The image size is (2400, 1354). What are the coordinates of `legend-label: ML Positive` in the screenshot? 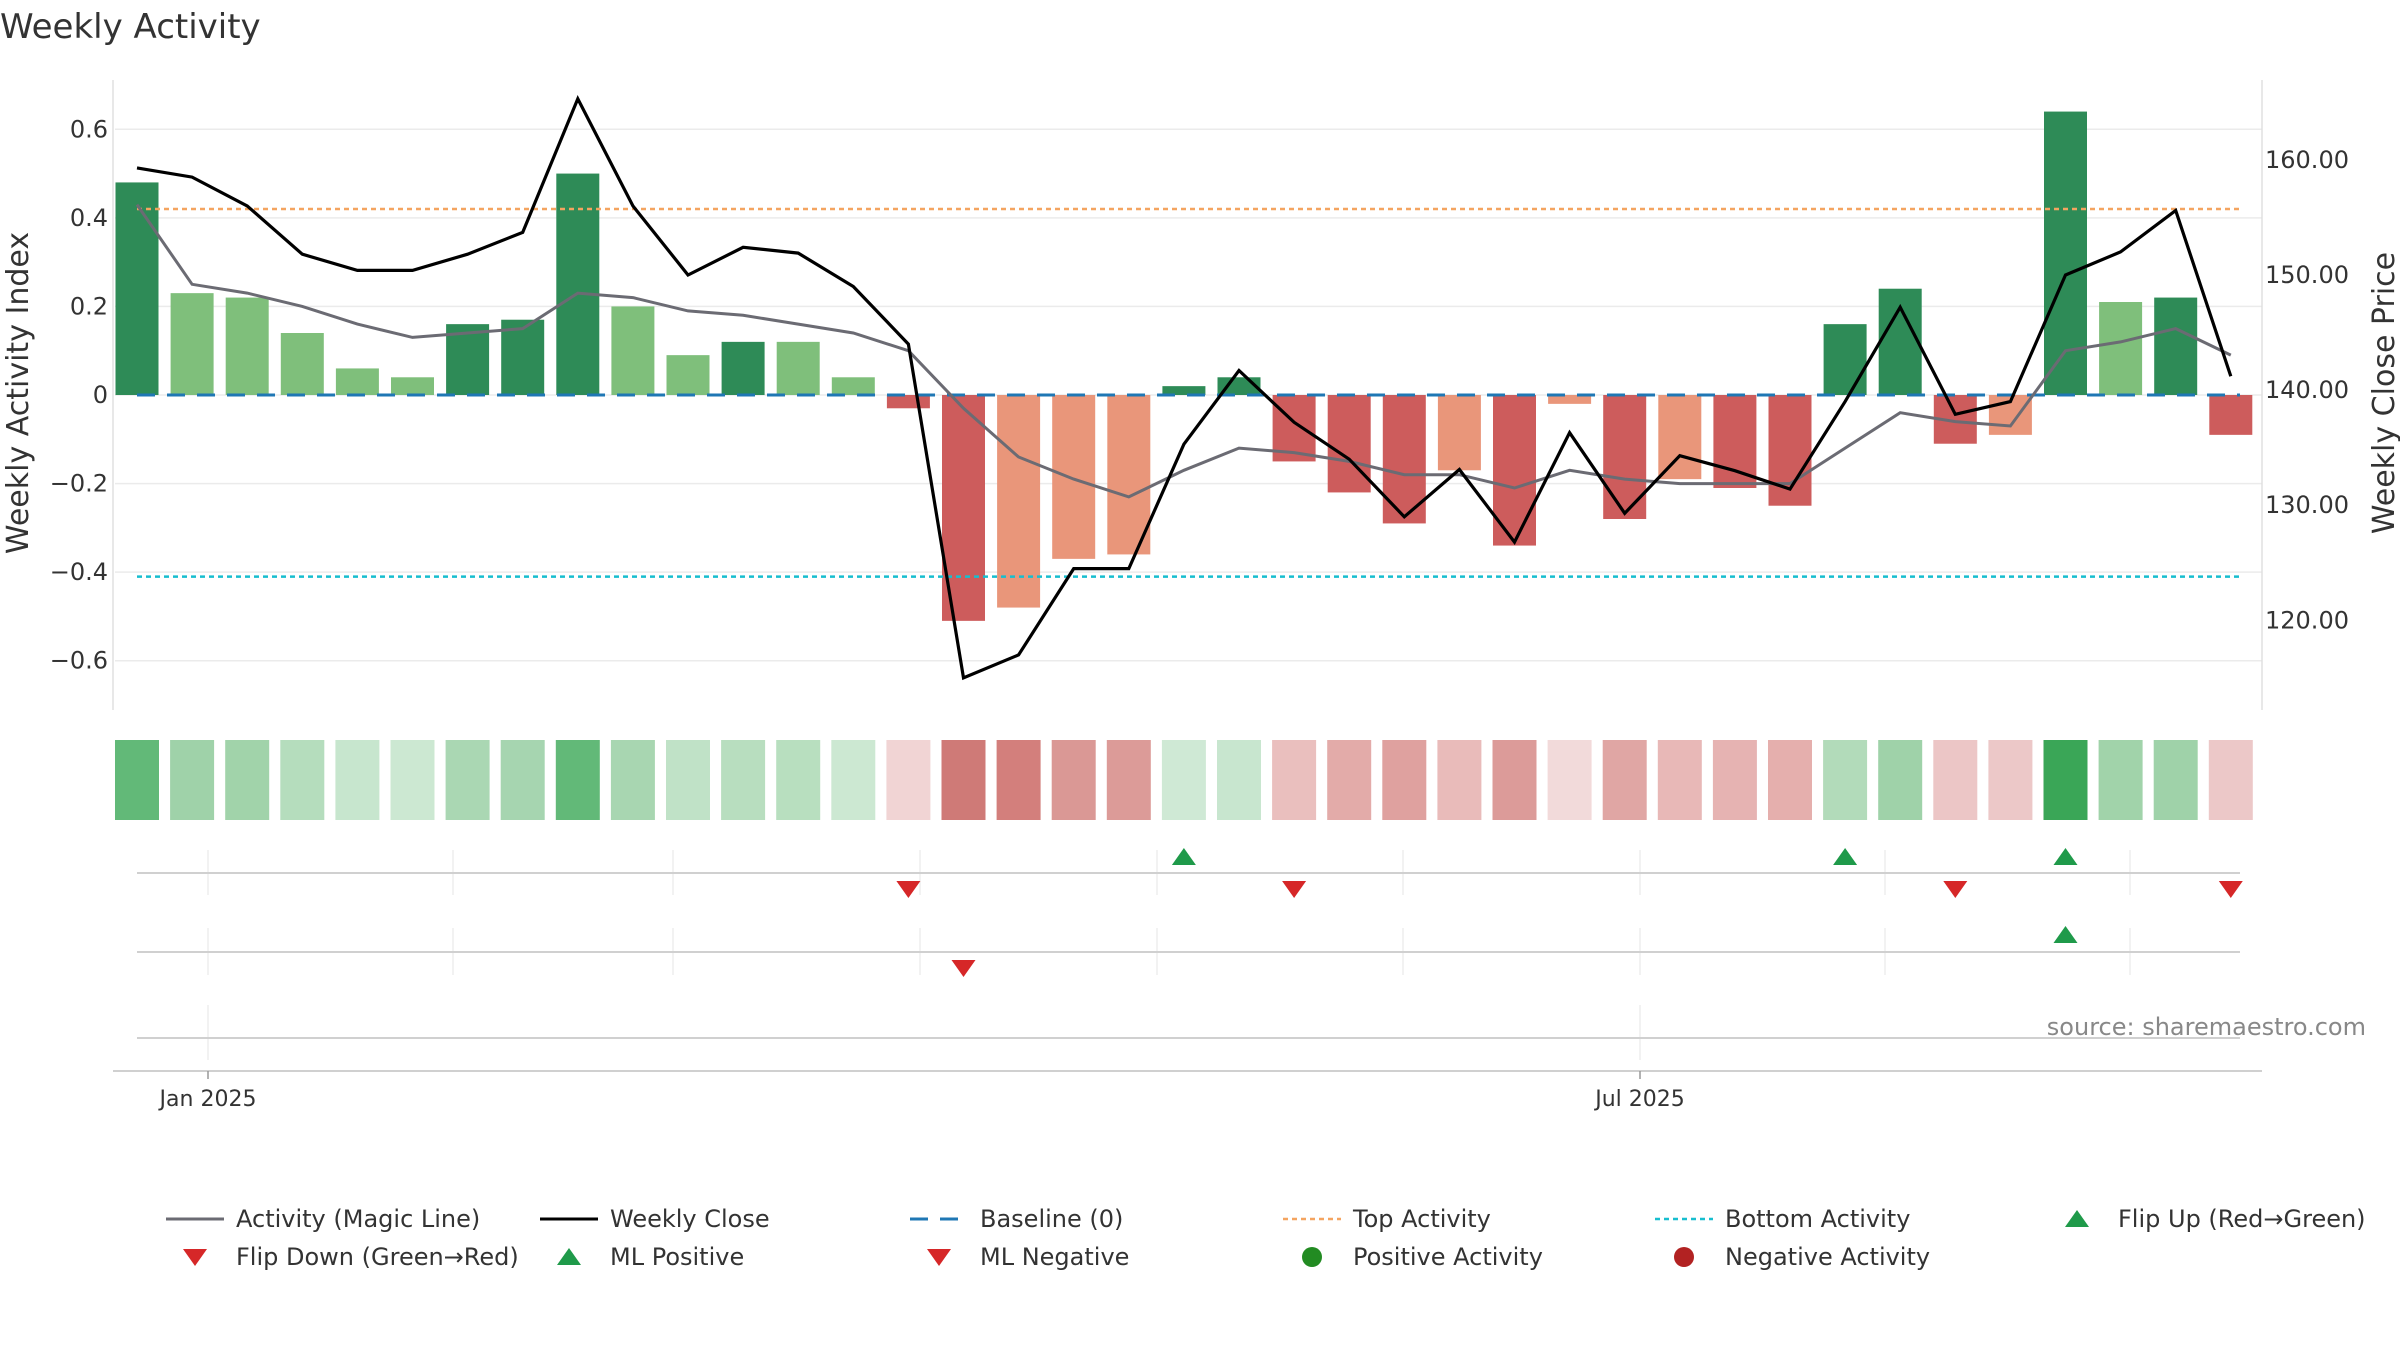 It's located at (677, 1257).